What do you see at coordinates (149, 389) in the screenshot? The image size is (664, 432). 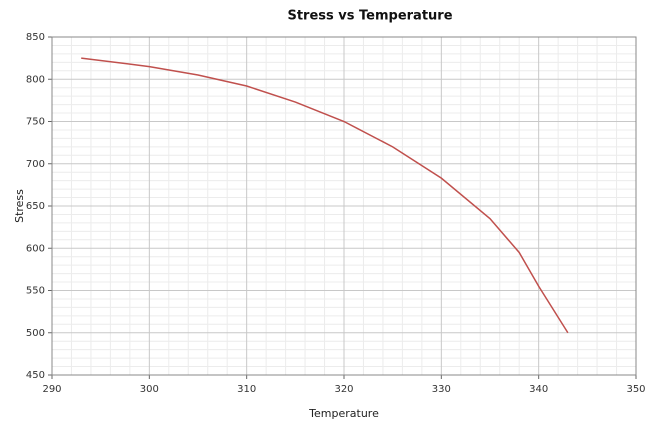 I see `x-tick-label: 300` at bounding box center [149, 389].